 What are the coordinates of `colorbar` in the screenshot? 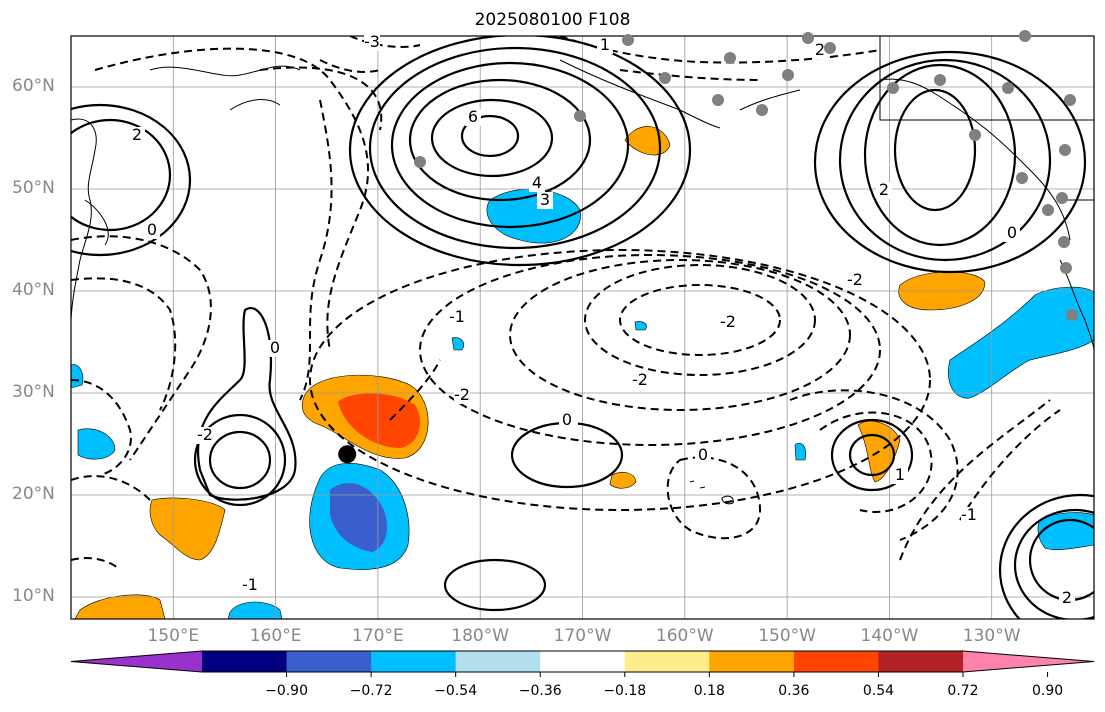 It's located at (582, 663).